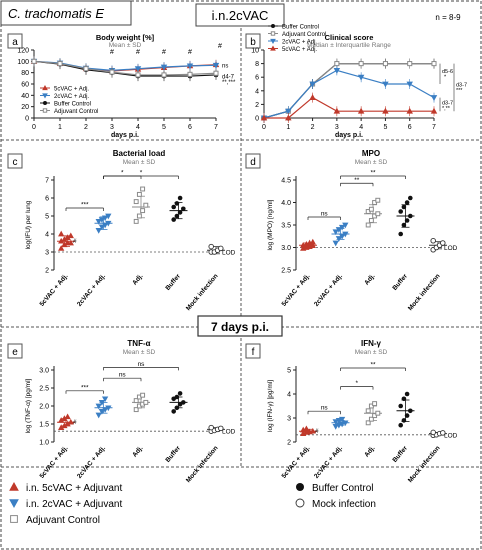 This screenshot has height=550, width=482. I want to click on y-tick-label: 7, so click(47, 181).